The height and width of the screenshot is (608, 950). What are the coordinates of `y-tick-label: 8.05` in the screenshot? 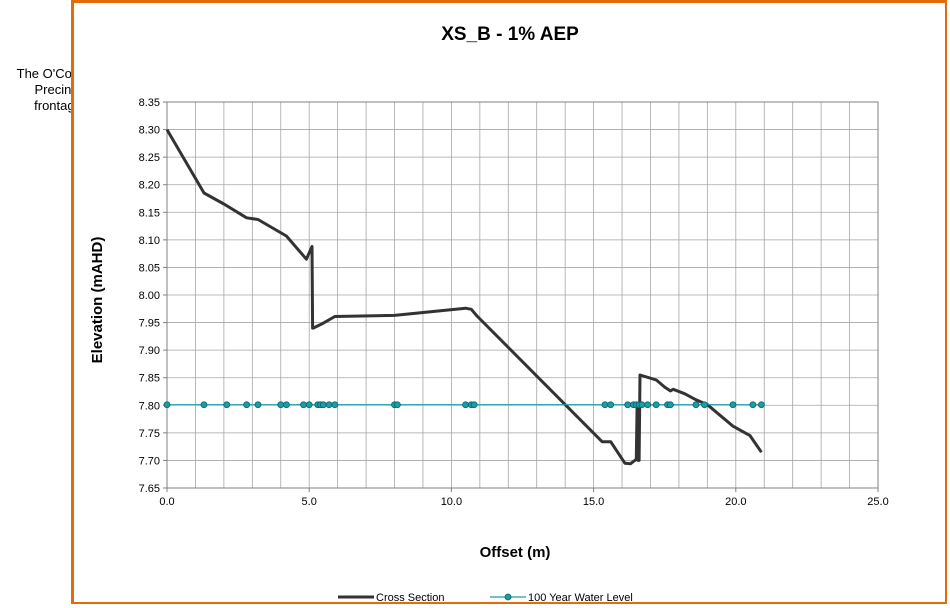 It's located at (149, 268).